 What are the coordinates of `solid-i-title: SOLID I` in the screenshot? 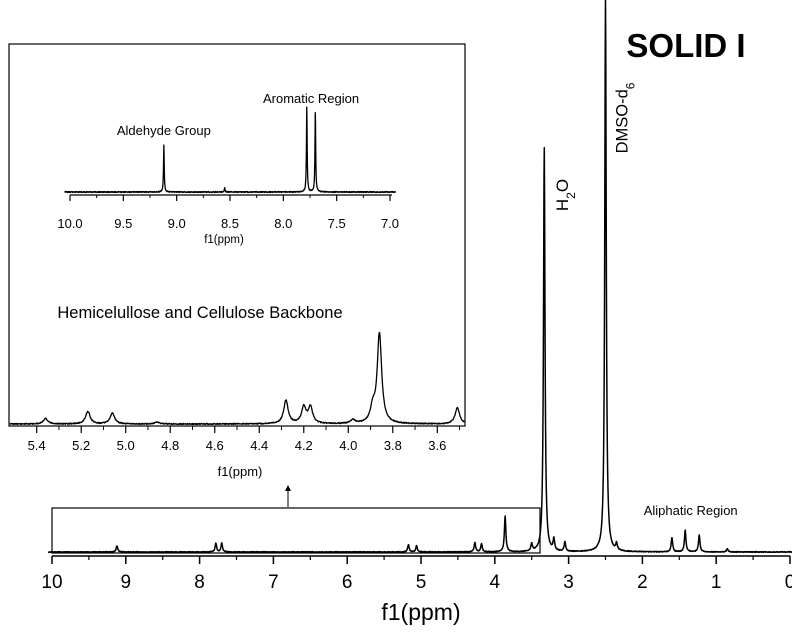 It's located at (685, 45).